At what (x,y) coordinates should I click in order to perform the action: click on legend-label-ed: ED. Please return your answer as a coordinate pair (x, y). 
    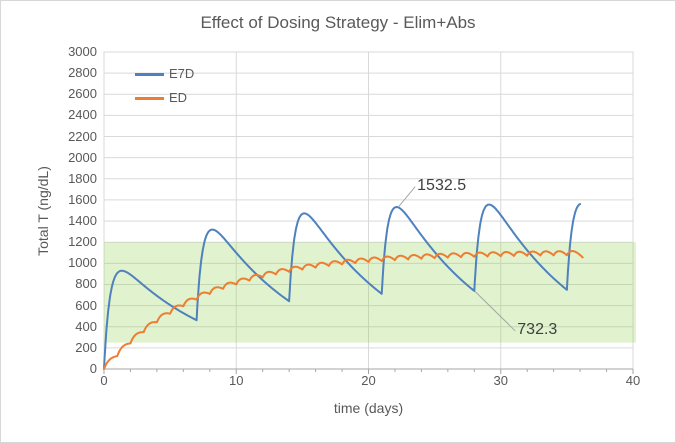
    Looking at the image, I should click on (178, 97).